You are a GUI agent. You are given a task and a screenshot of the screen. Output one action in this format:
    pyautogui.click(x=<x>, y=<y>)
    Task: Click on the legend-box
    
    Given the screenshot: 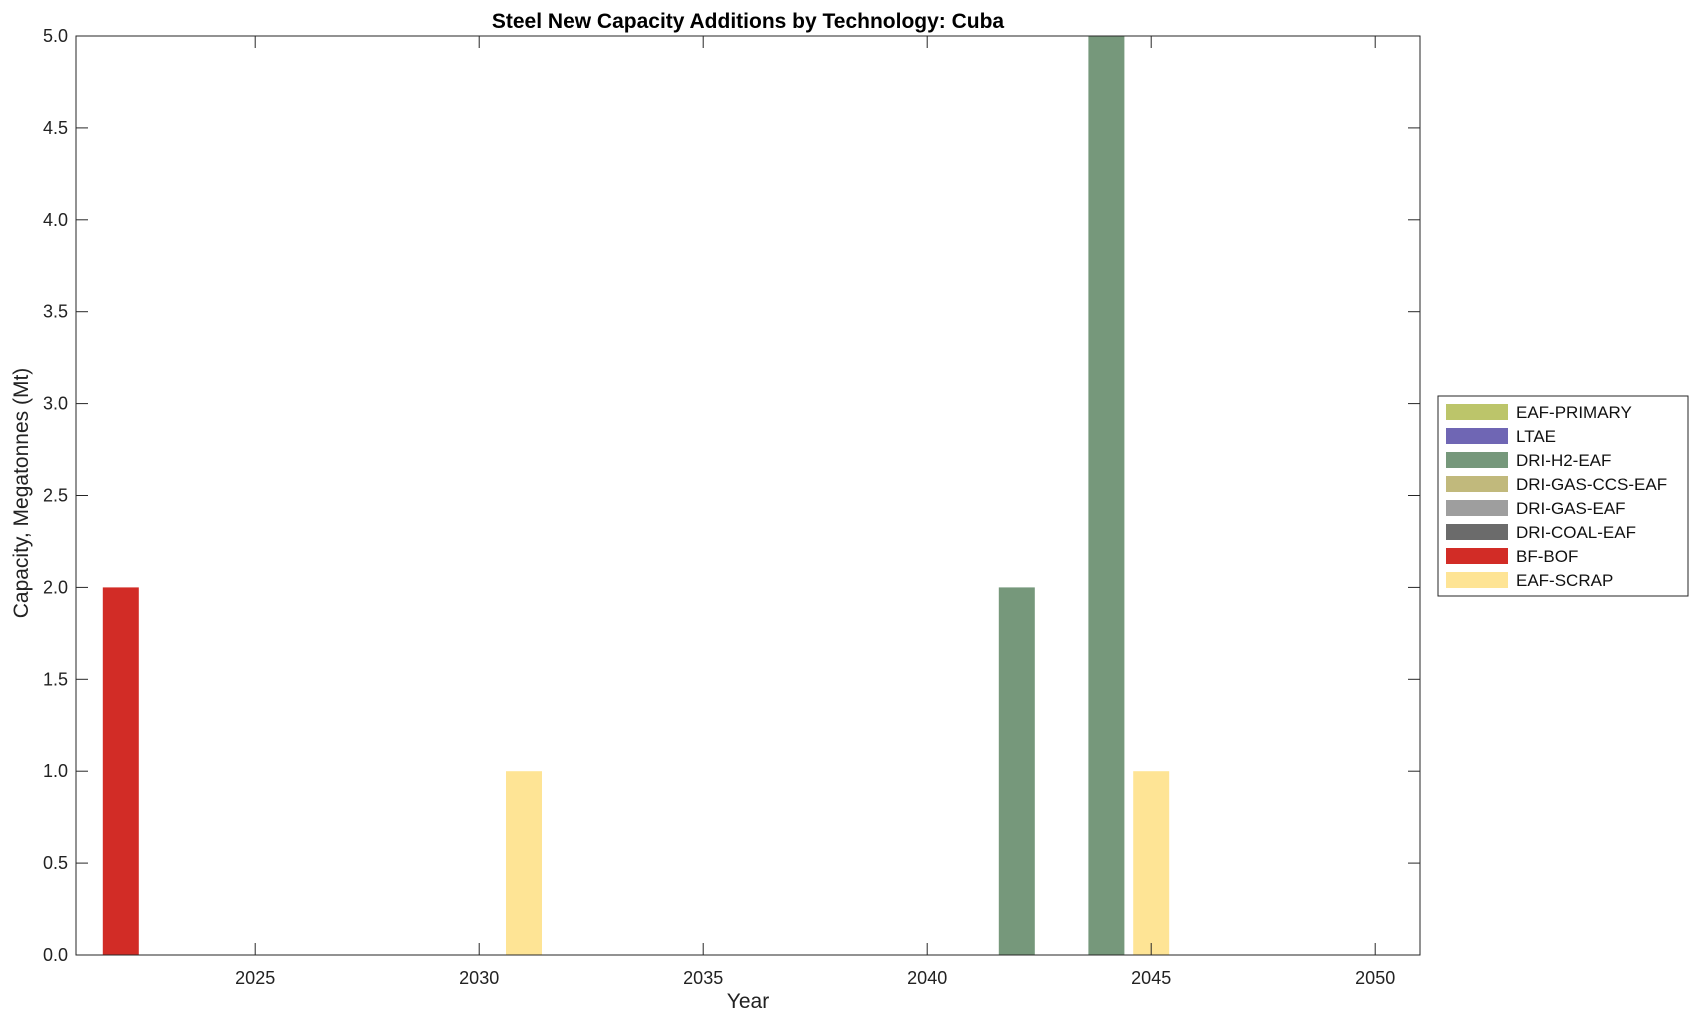 What is the action you would take?
    pyautogui.click(x=1563, y=496)
    